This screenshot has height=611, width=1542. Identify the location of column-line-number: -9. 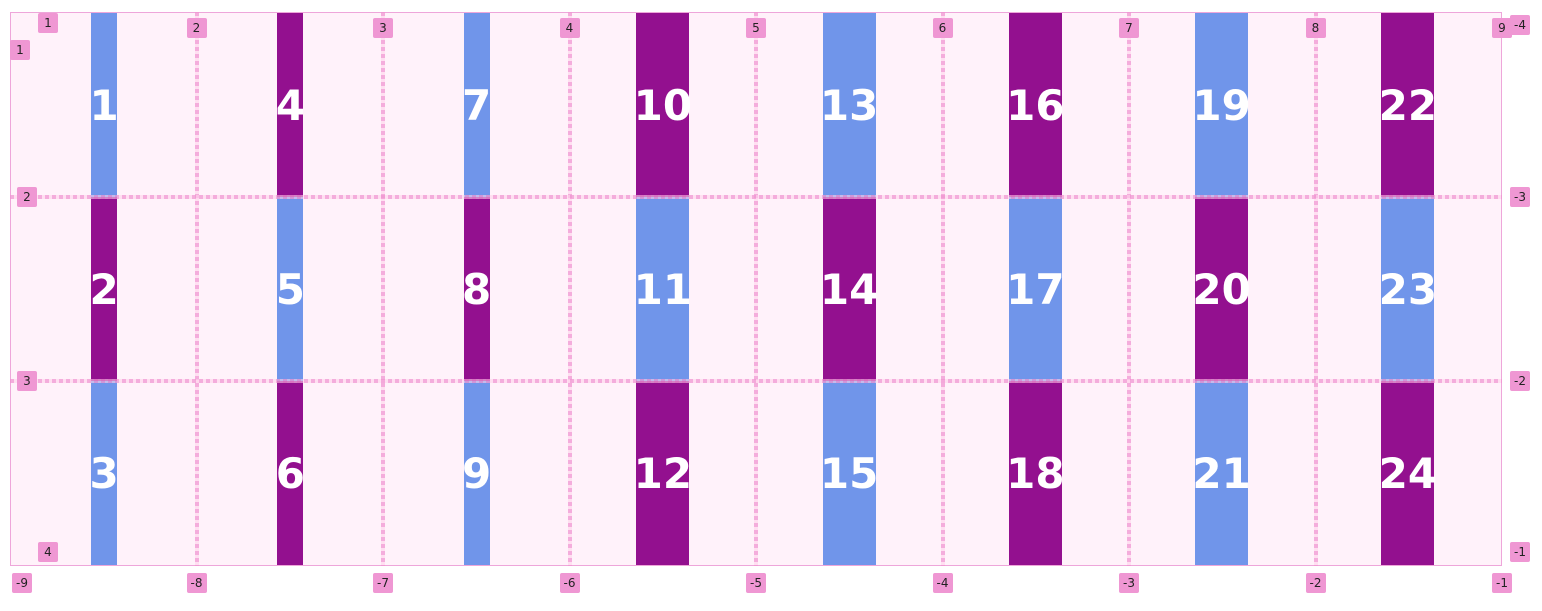
(22, 583).